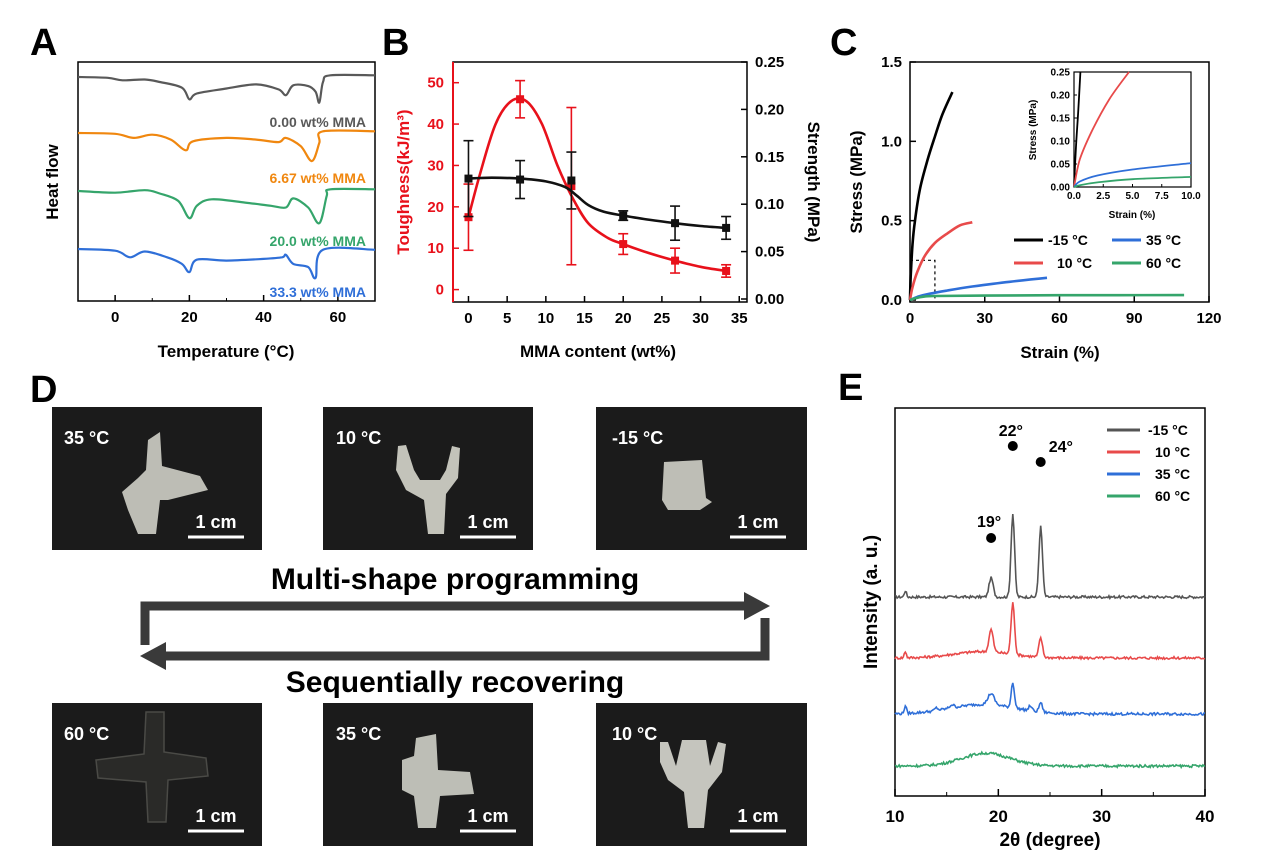  I want to click on photo-1-temp: 35 °C, so click(86, 438).